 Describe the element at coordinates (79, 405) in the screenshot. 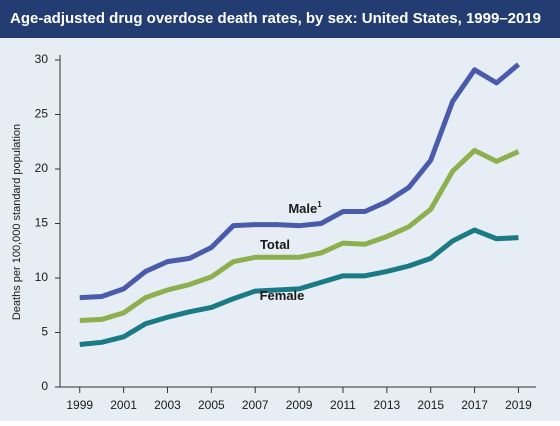

I see `x-tick-label: 1999` at that location.